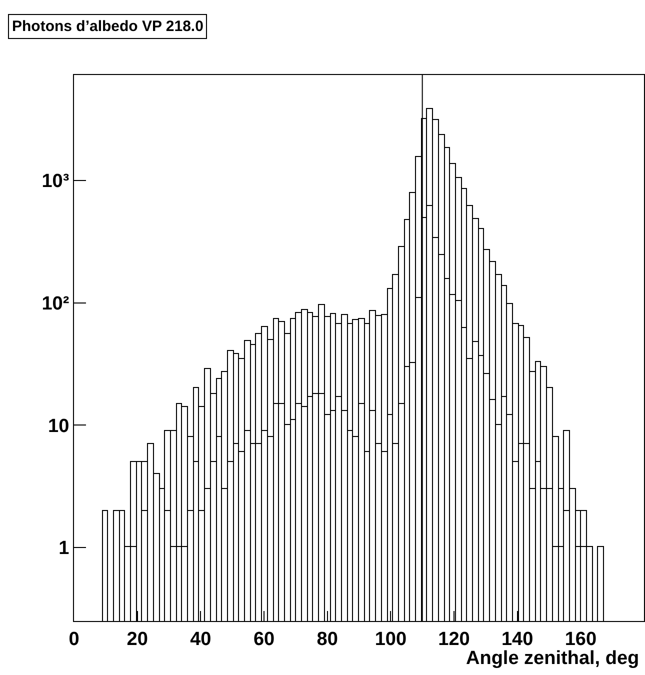  What do you see at coordinates (201, 639) in the screenshot?
I see `x-tick-label: 40` at bounding box center [201, 639].